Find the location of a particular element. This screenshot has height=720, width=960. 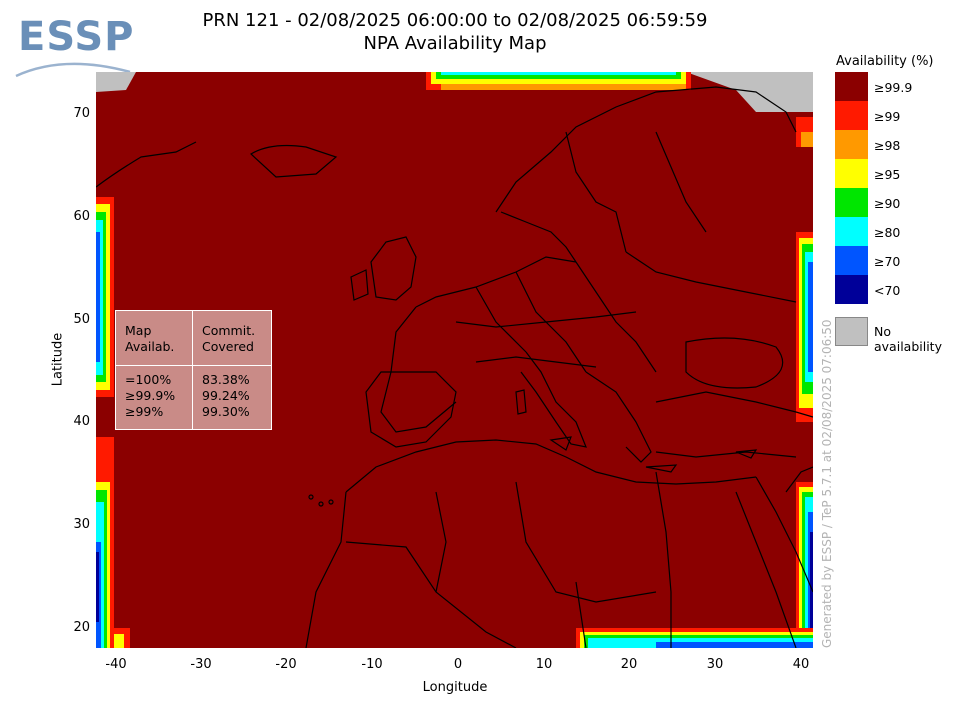

legend-no-availability-label: No availability is located at coordinates (908, 339).